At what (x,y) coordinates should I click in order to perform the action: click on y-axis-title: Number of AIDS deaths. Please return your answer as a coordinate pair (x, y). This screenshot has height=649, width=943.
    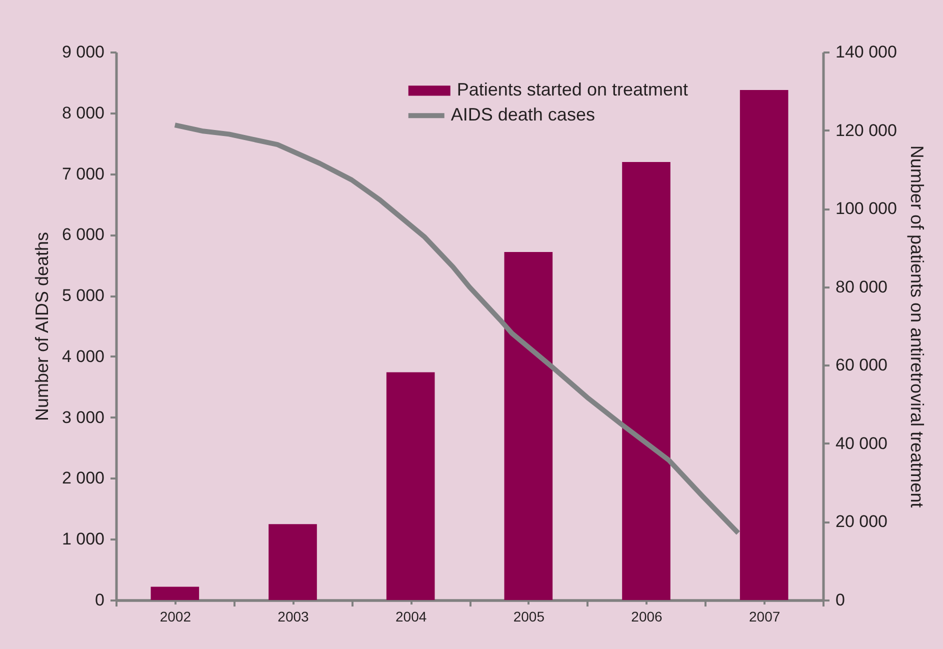
    Looking at the image, I should click on (42, 327).